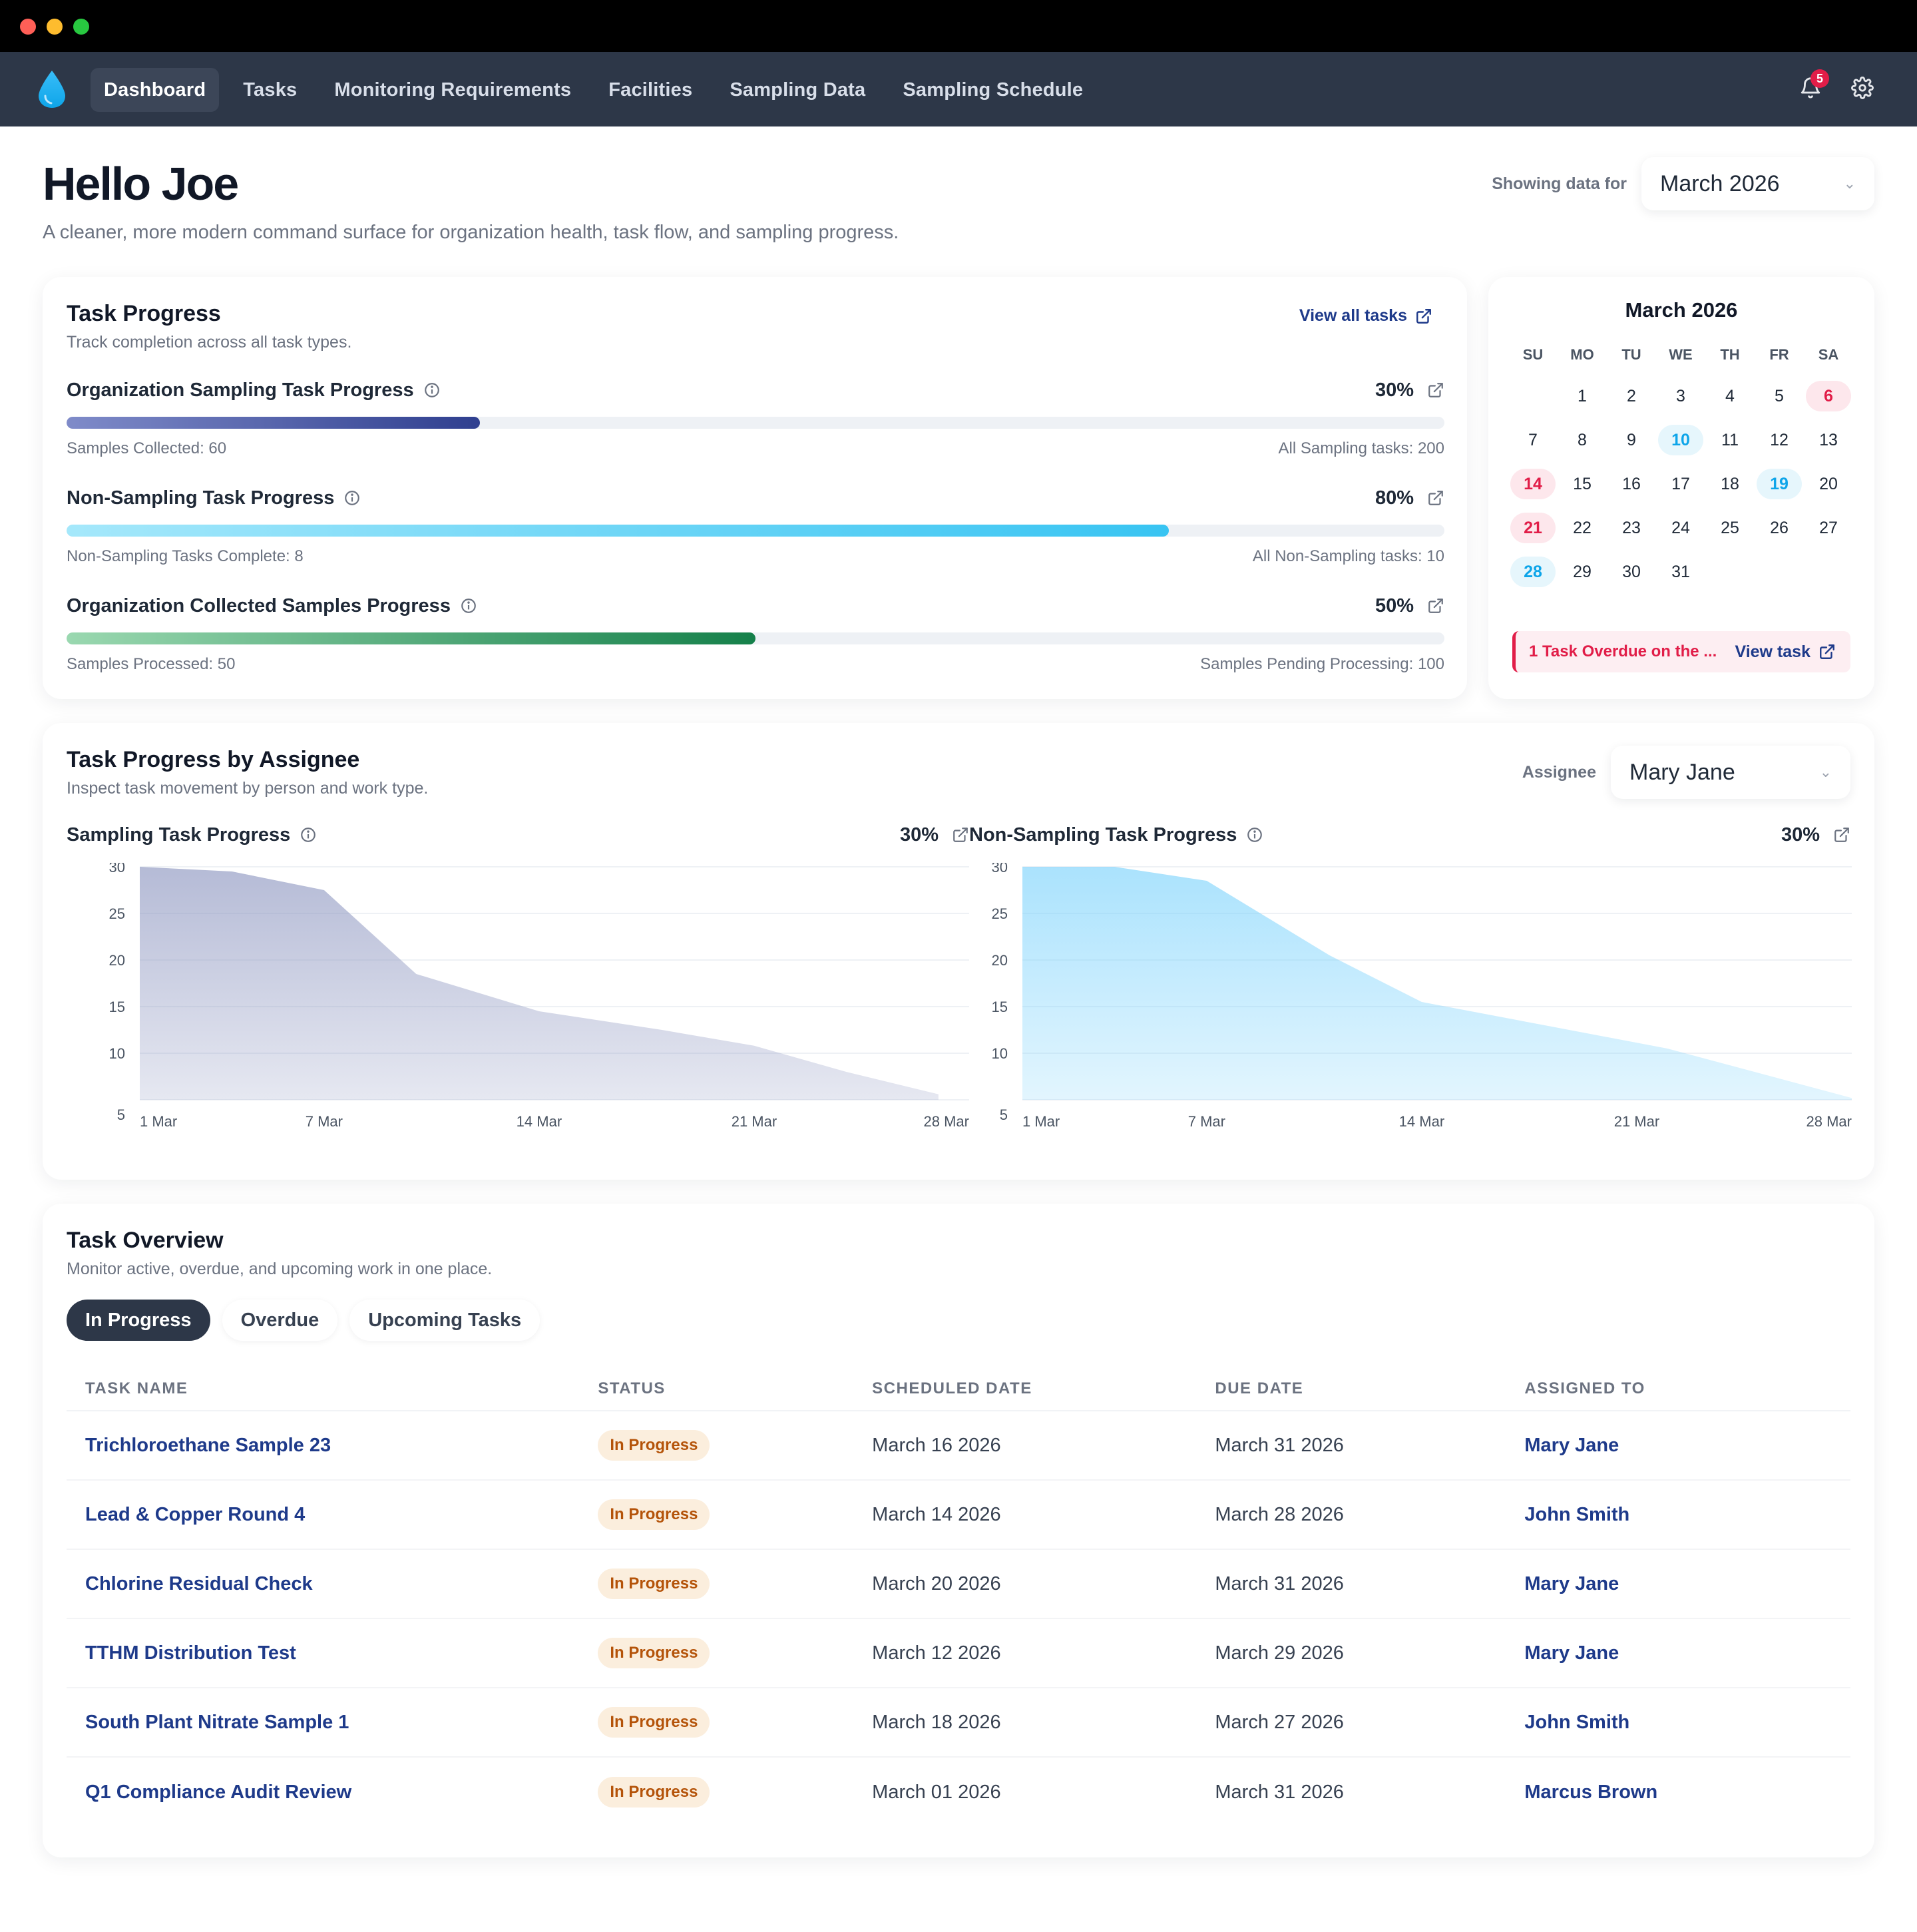 The width and height of the screenshot is (1917, 1932). Describe the element at coordinates (1730, 527) in the screenshot. I see `calendar-day: 25` at that location.